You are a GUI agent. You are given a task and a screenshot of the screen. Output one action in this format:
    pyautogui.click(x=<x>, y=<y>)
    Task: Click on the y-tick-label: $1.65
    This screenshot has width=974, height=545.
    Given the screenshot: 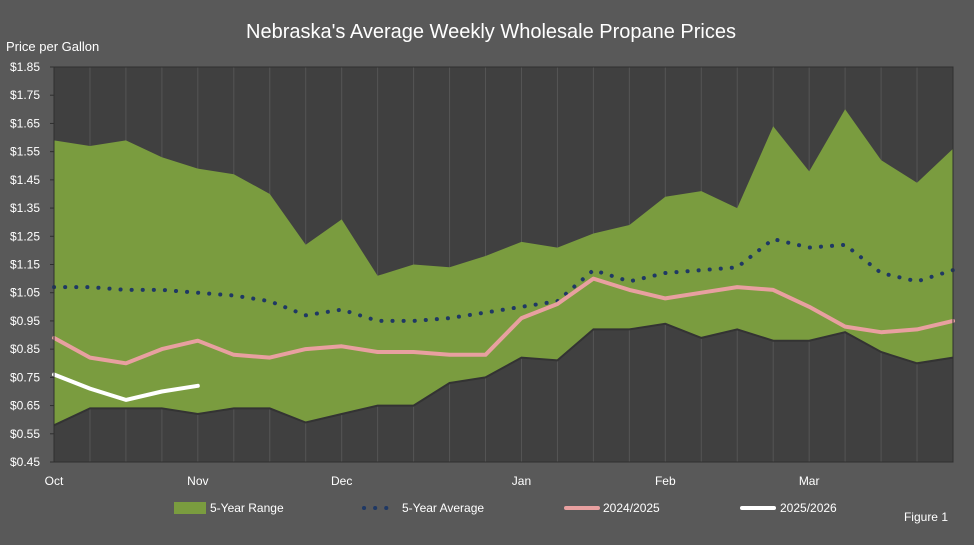 What is the action you would take?
    pyautogui.click(x=25, y=123)
    